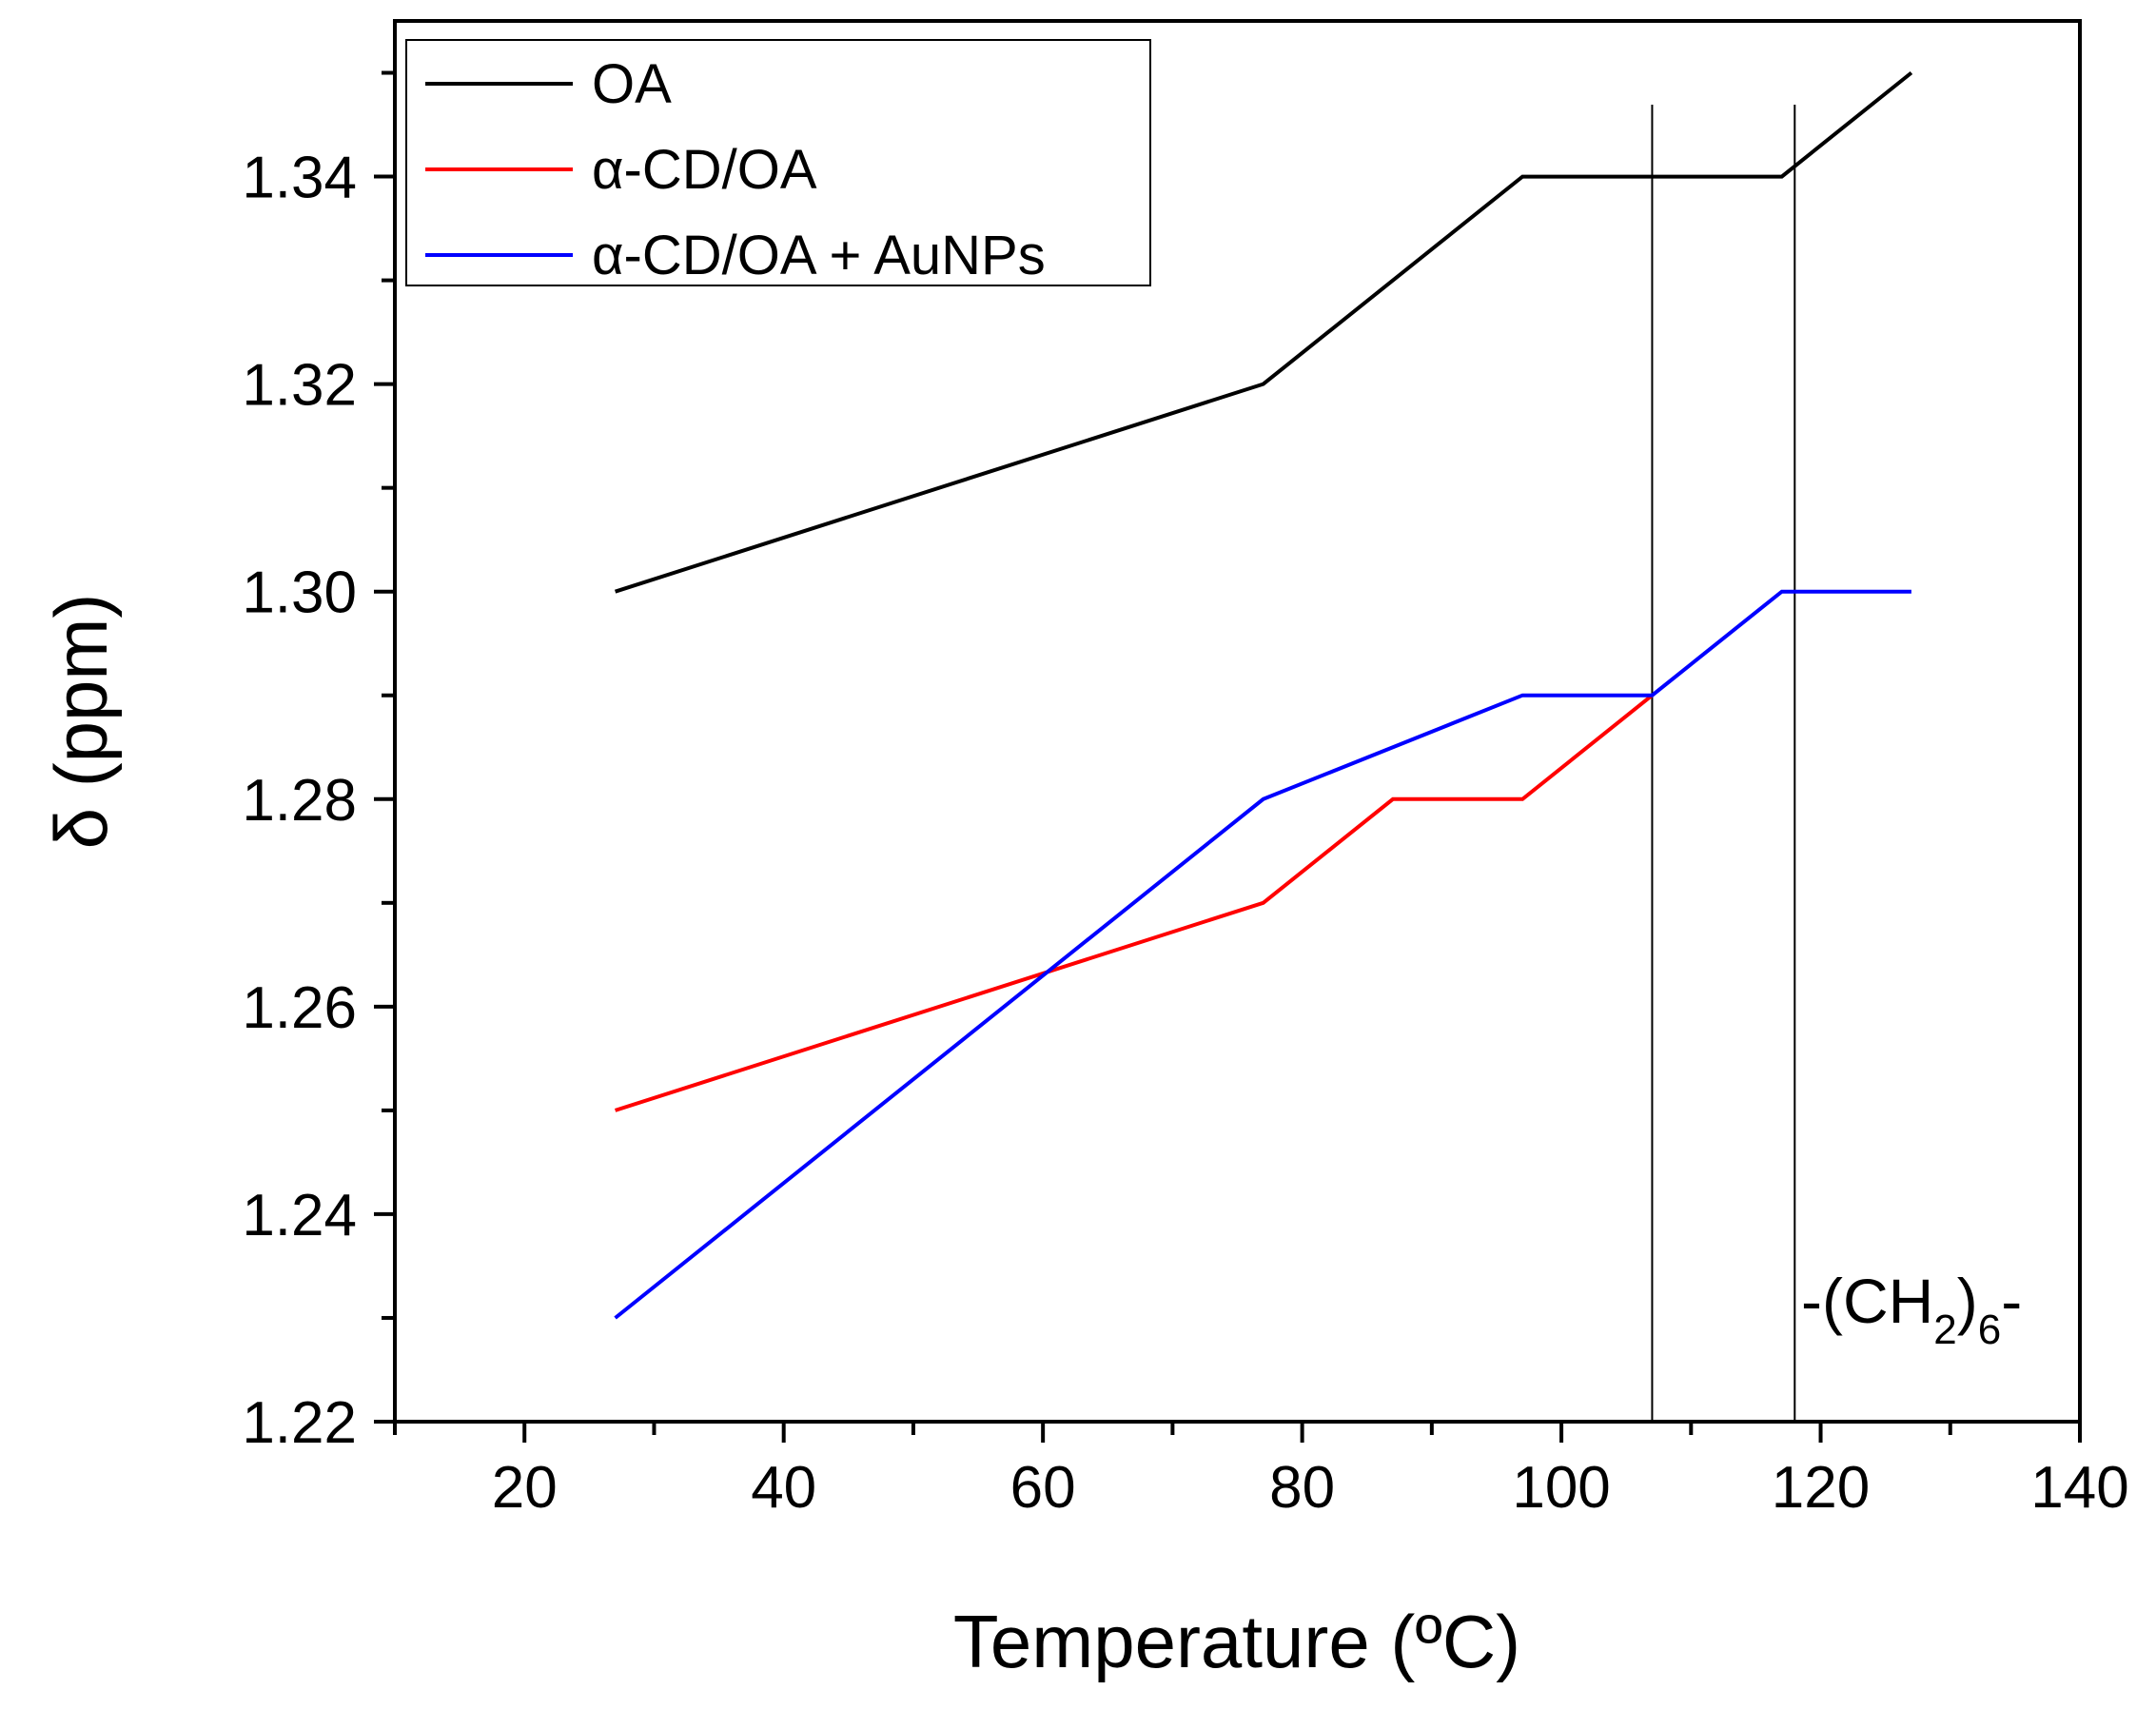  Describe the element at coordinates (299, 386) in the screenshot. I see `y-tick-label: 1.32` at that location.